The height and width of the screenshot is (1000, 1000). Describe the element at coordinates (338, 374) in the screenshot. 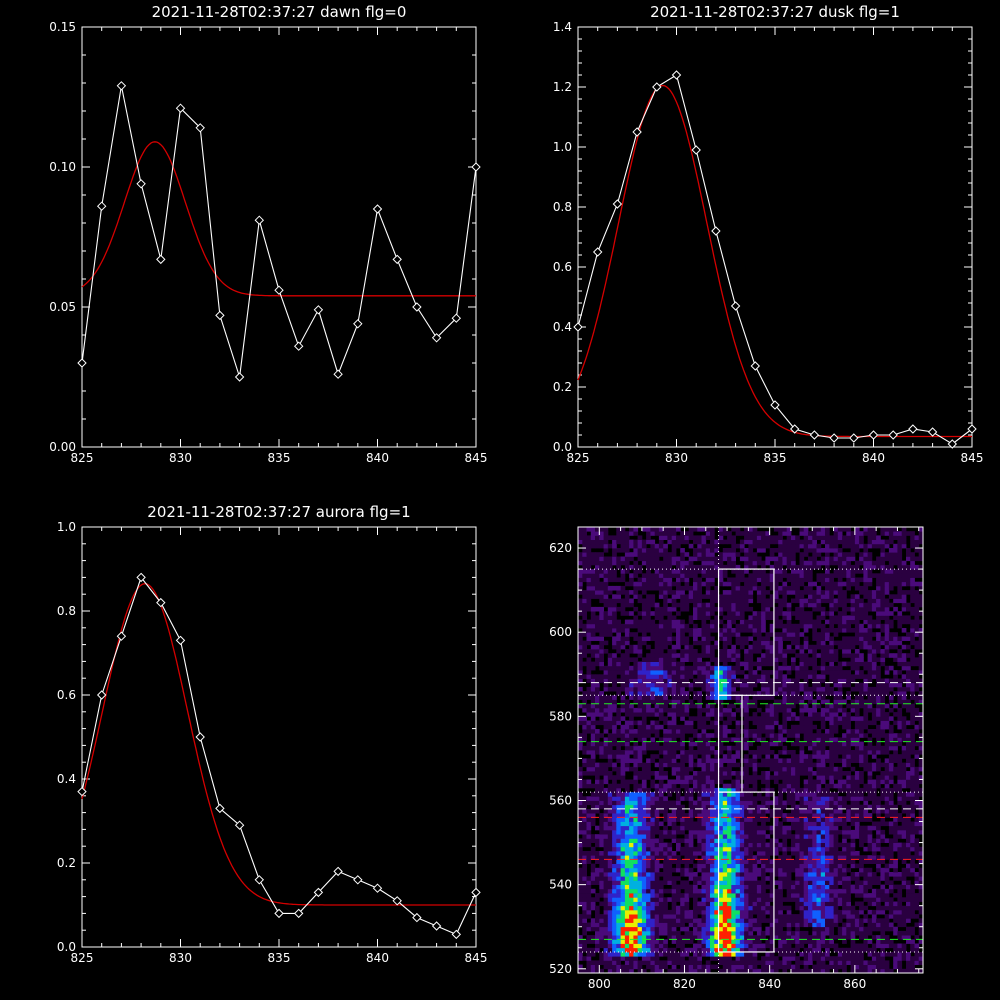

I see `dawn-data-point` at that location.